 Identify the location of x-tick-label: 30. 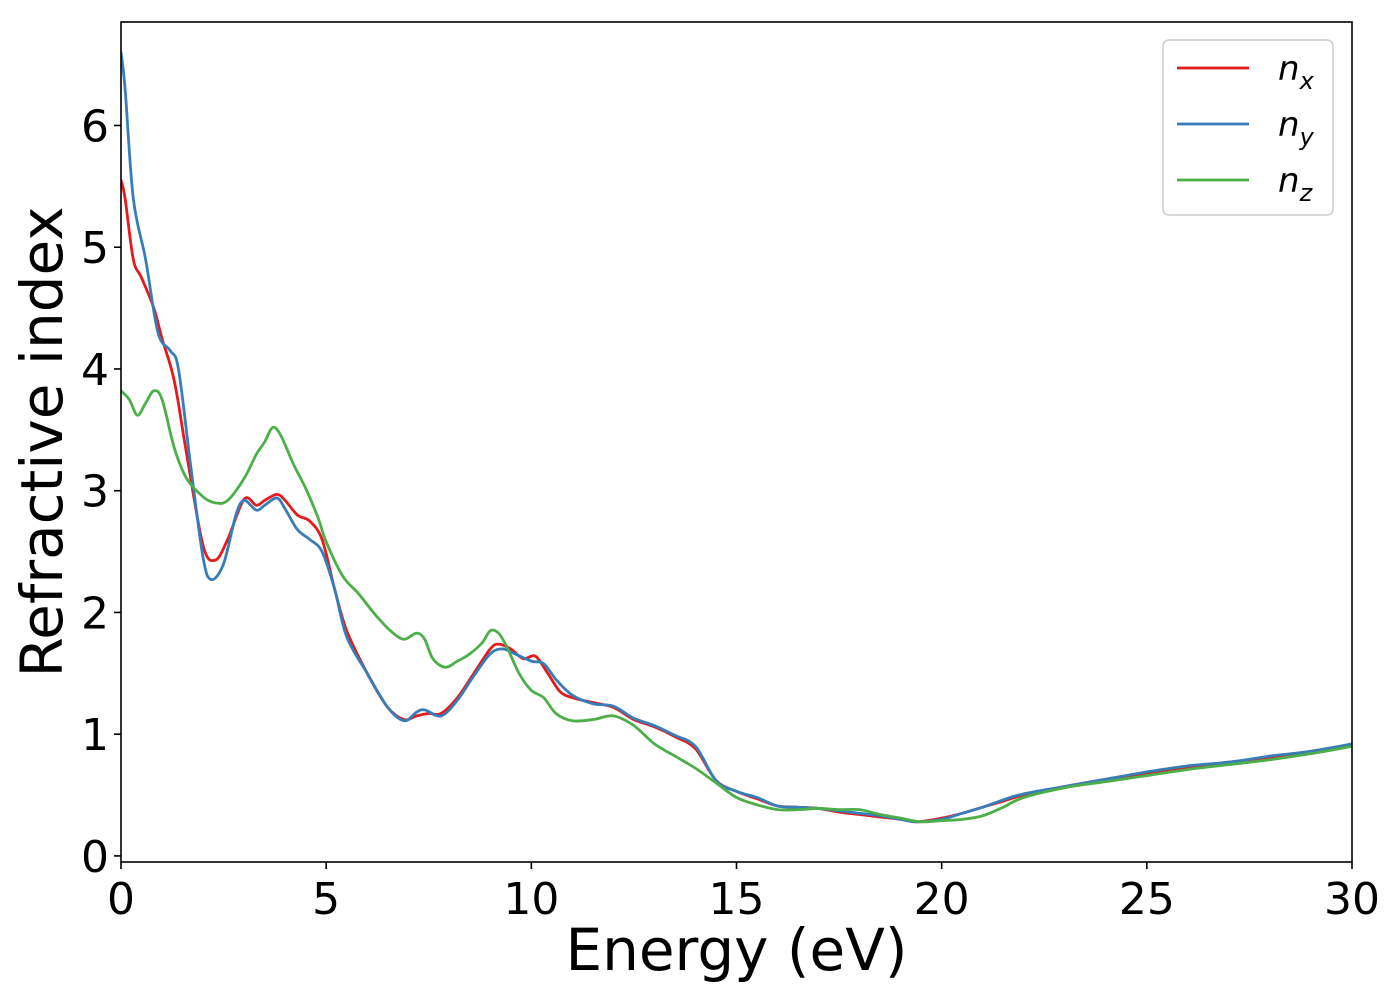
(1352, 899).